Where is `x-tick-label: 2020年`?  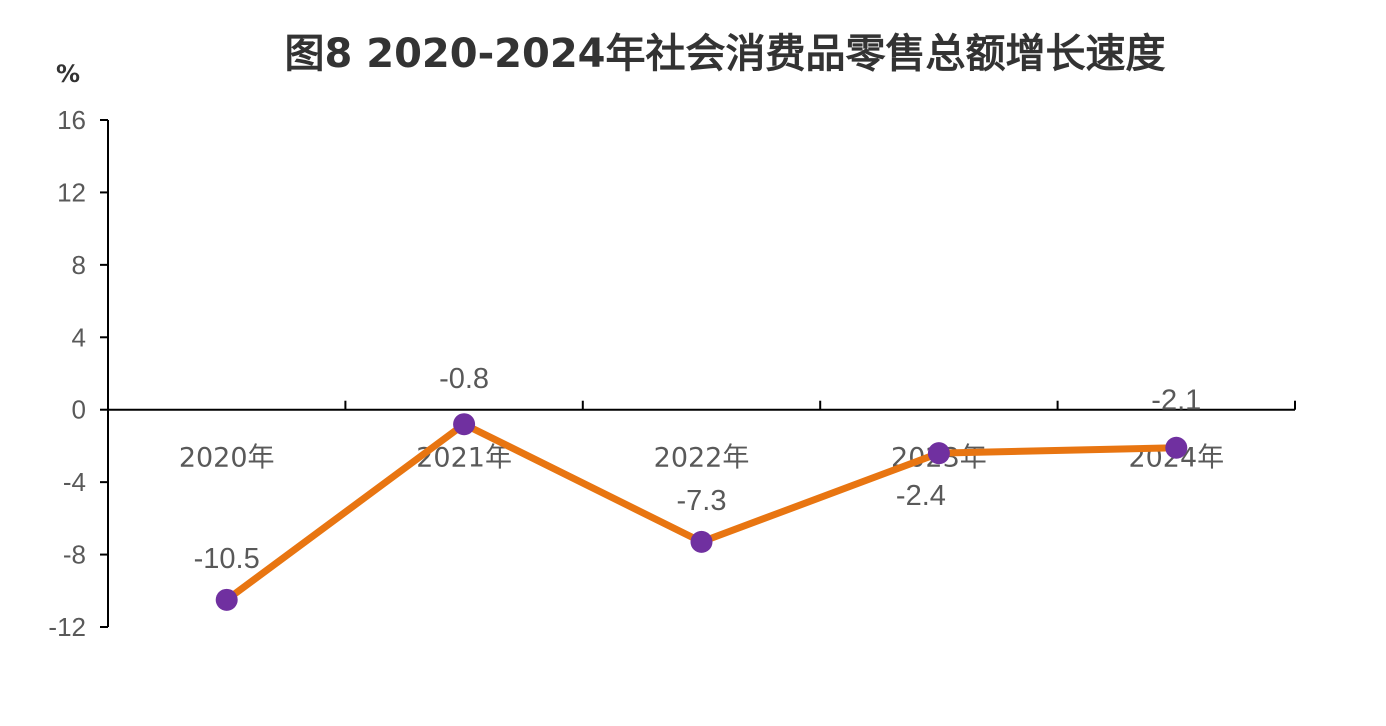
x-tick-label: 2020年 is located at coordinates (227, 458).